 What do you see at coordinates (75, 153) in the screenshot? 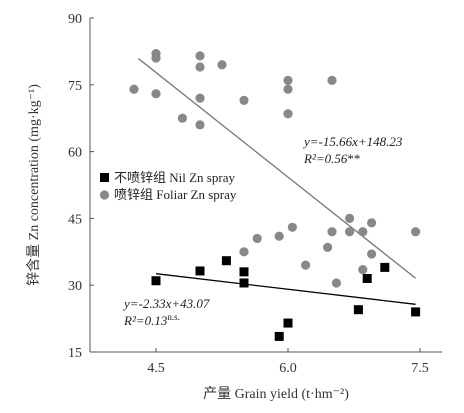
I see `y-tick-label: 60` at bounding box center [75, 153].